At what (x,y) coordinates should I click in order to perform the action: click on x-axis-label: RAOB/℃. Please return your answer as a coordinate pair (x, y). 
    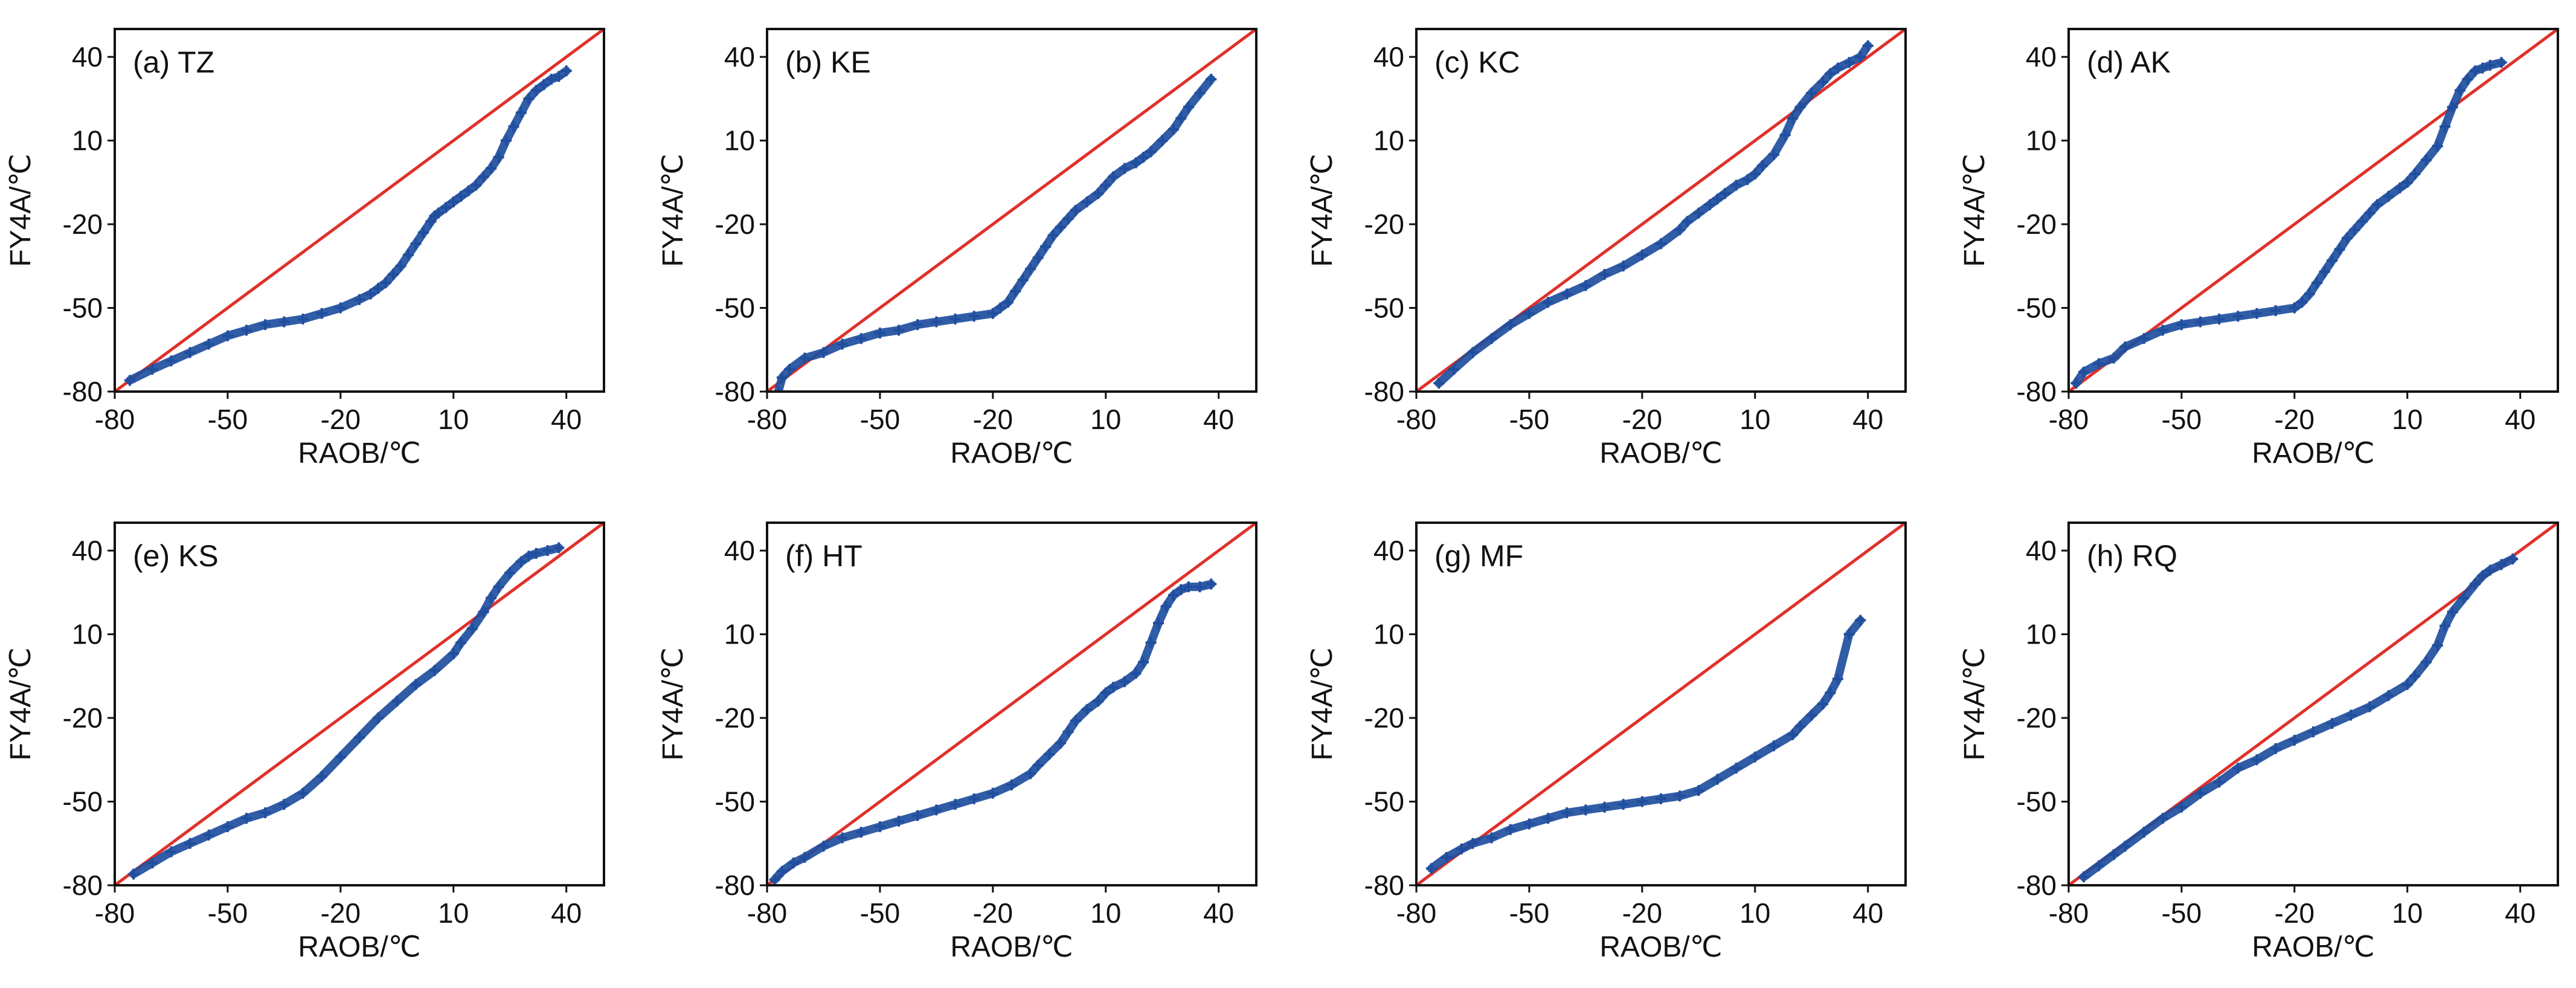
    Looking at the image, I should click on (1011, 947).